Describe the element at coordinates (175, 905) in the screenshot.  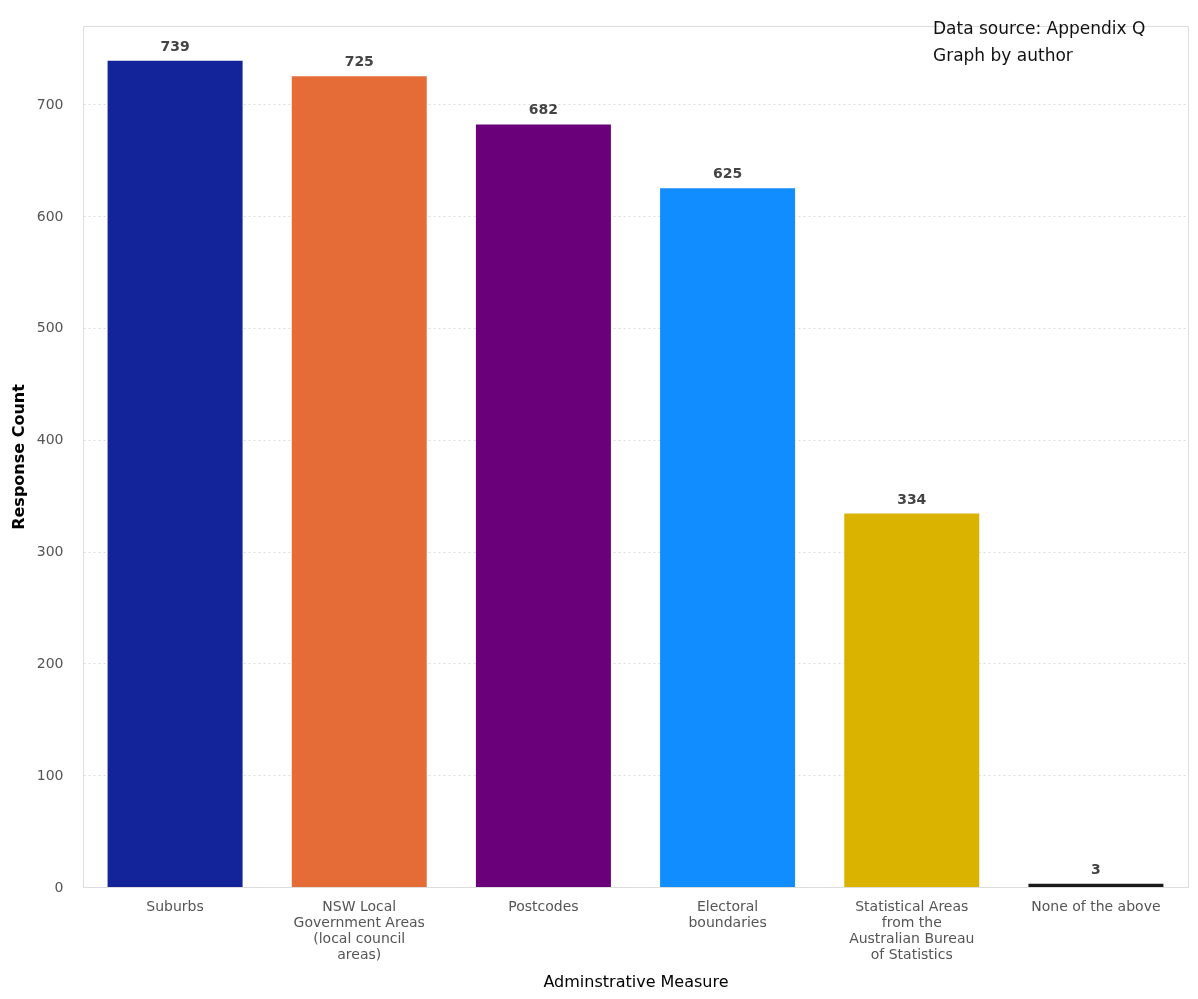
I see `x-tick-label: Suburbs` at that location.